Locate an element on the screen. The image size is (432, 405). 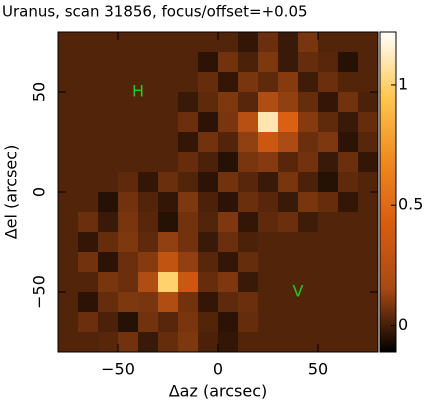
y-tick-label: 50 is located at coordinates (39, 92).